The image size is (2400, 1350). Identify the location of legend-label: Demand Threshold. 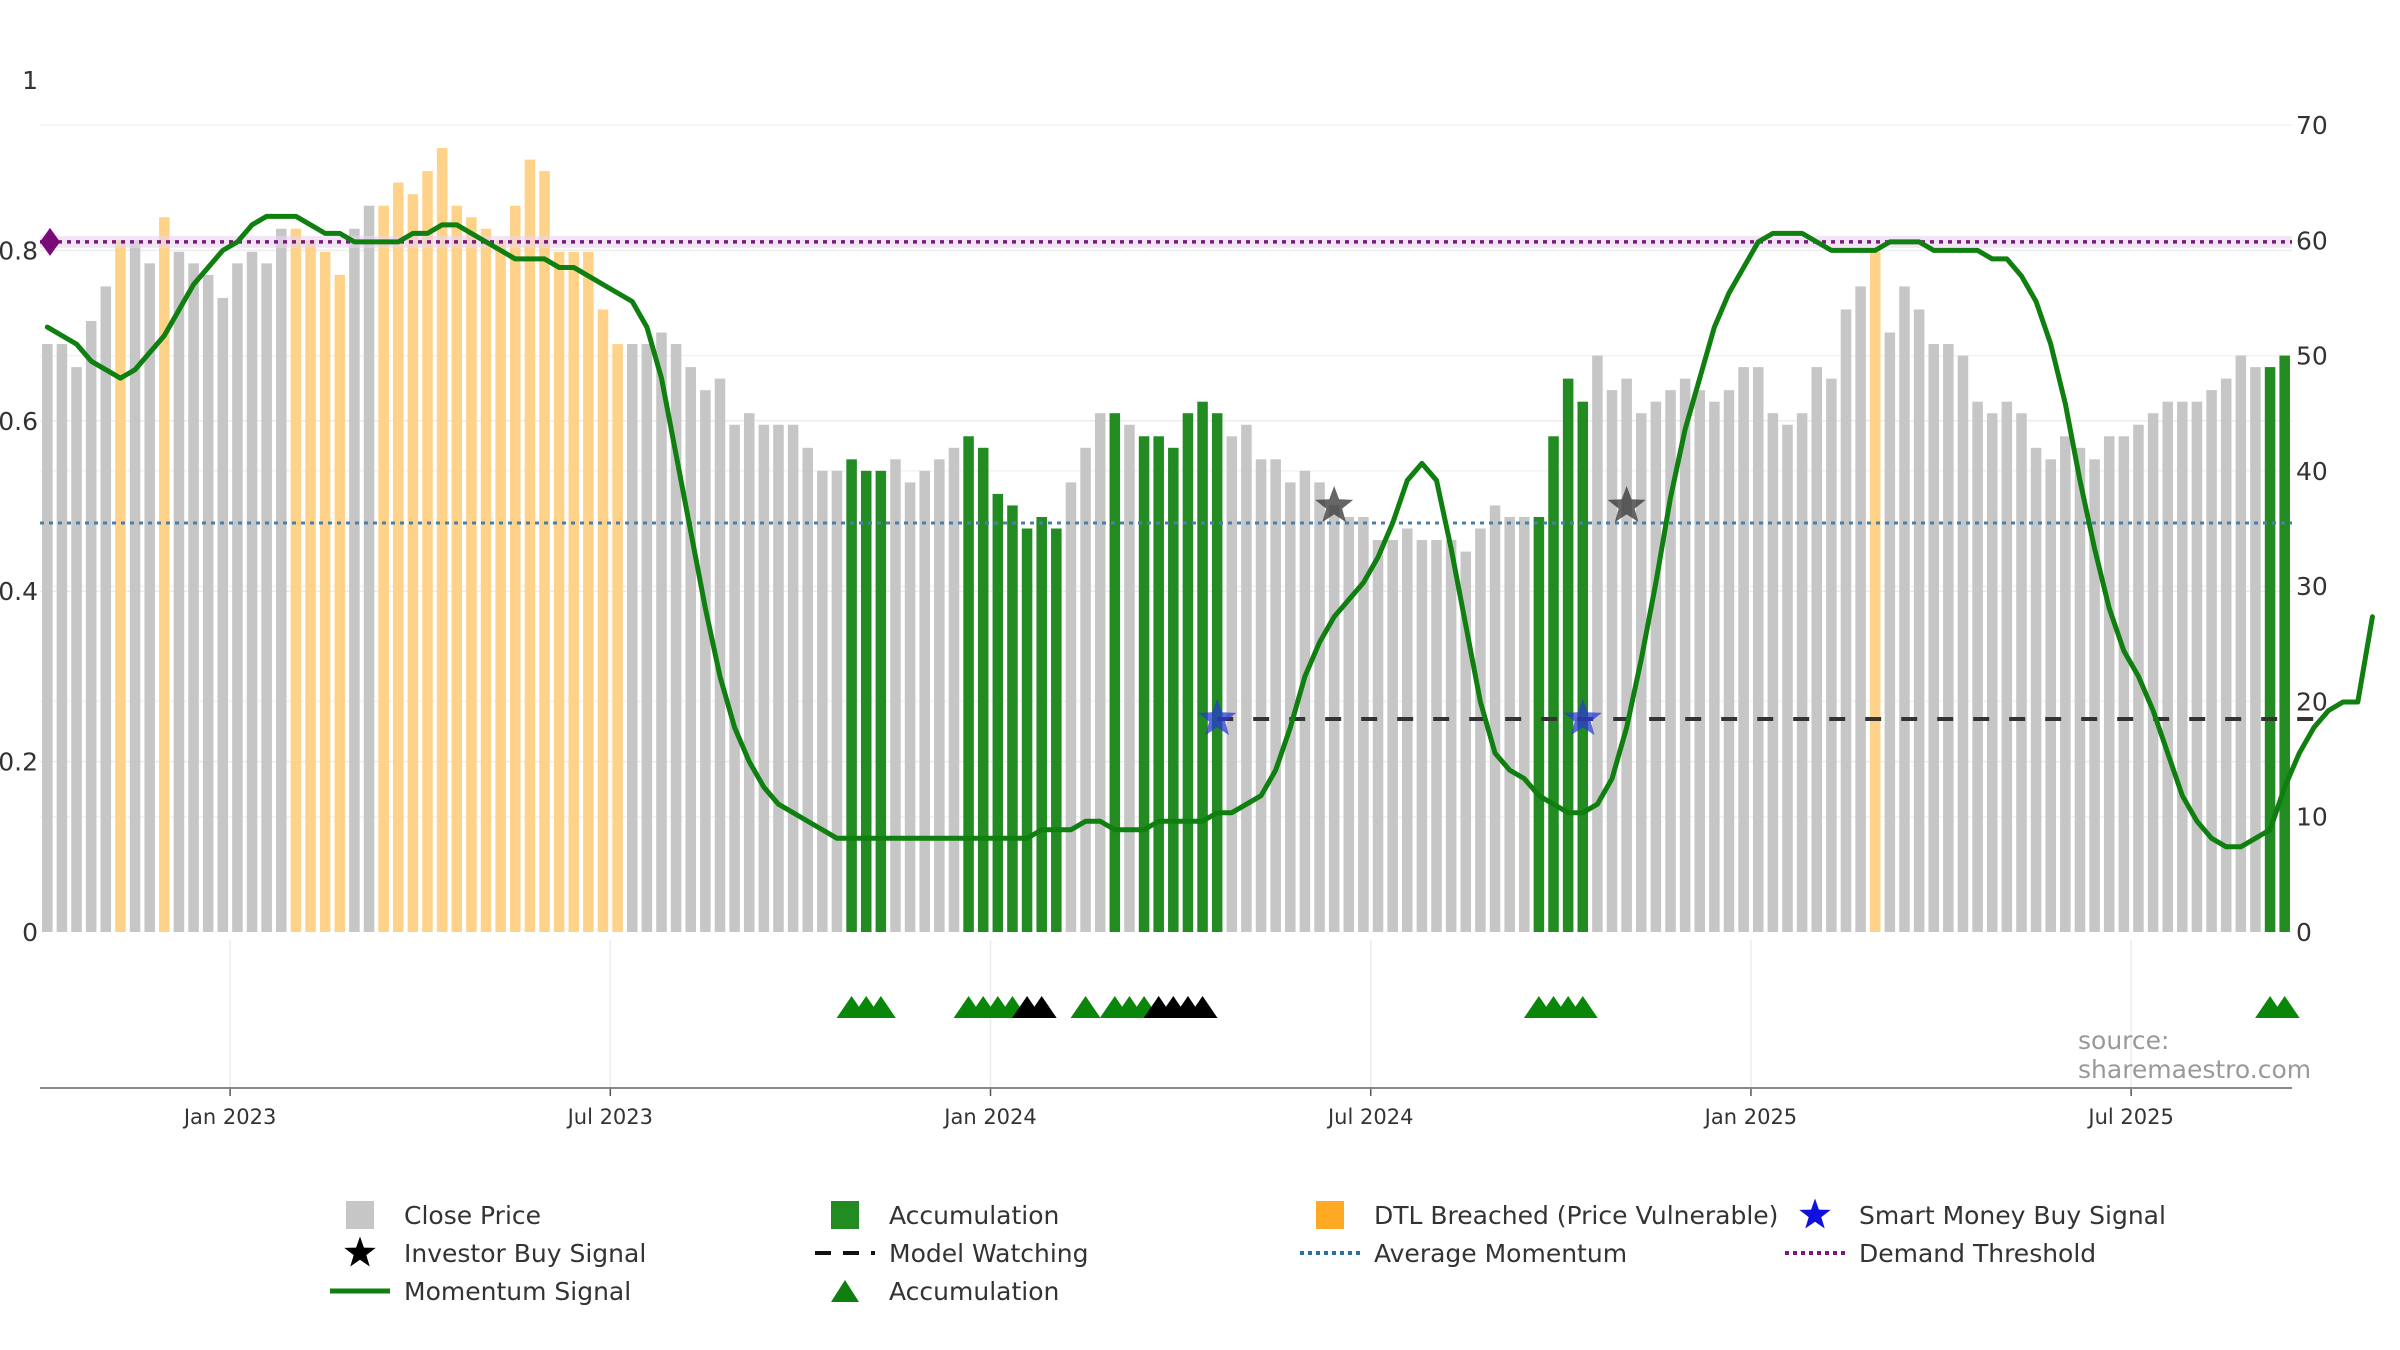
(1978, 1253).